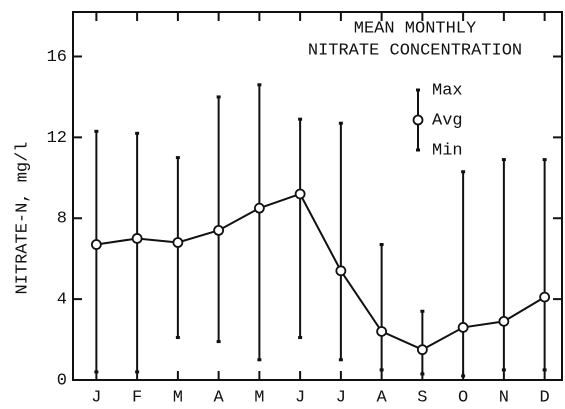 This screenshot has width=565, height=409. What do you see at coordinates (418, 120) in the screenshot?
I see `legend-glyph` at bounding box center [418, 120].